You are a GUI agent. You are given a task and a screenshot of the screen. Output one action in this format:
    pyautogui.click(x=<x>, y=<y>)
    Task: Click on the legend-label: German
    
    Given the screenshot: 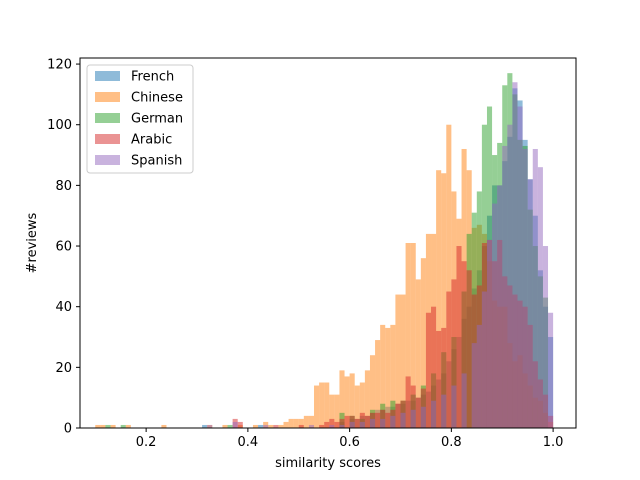 What is the action you would take?
    pyautogui.click(x=157, y=119)
    